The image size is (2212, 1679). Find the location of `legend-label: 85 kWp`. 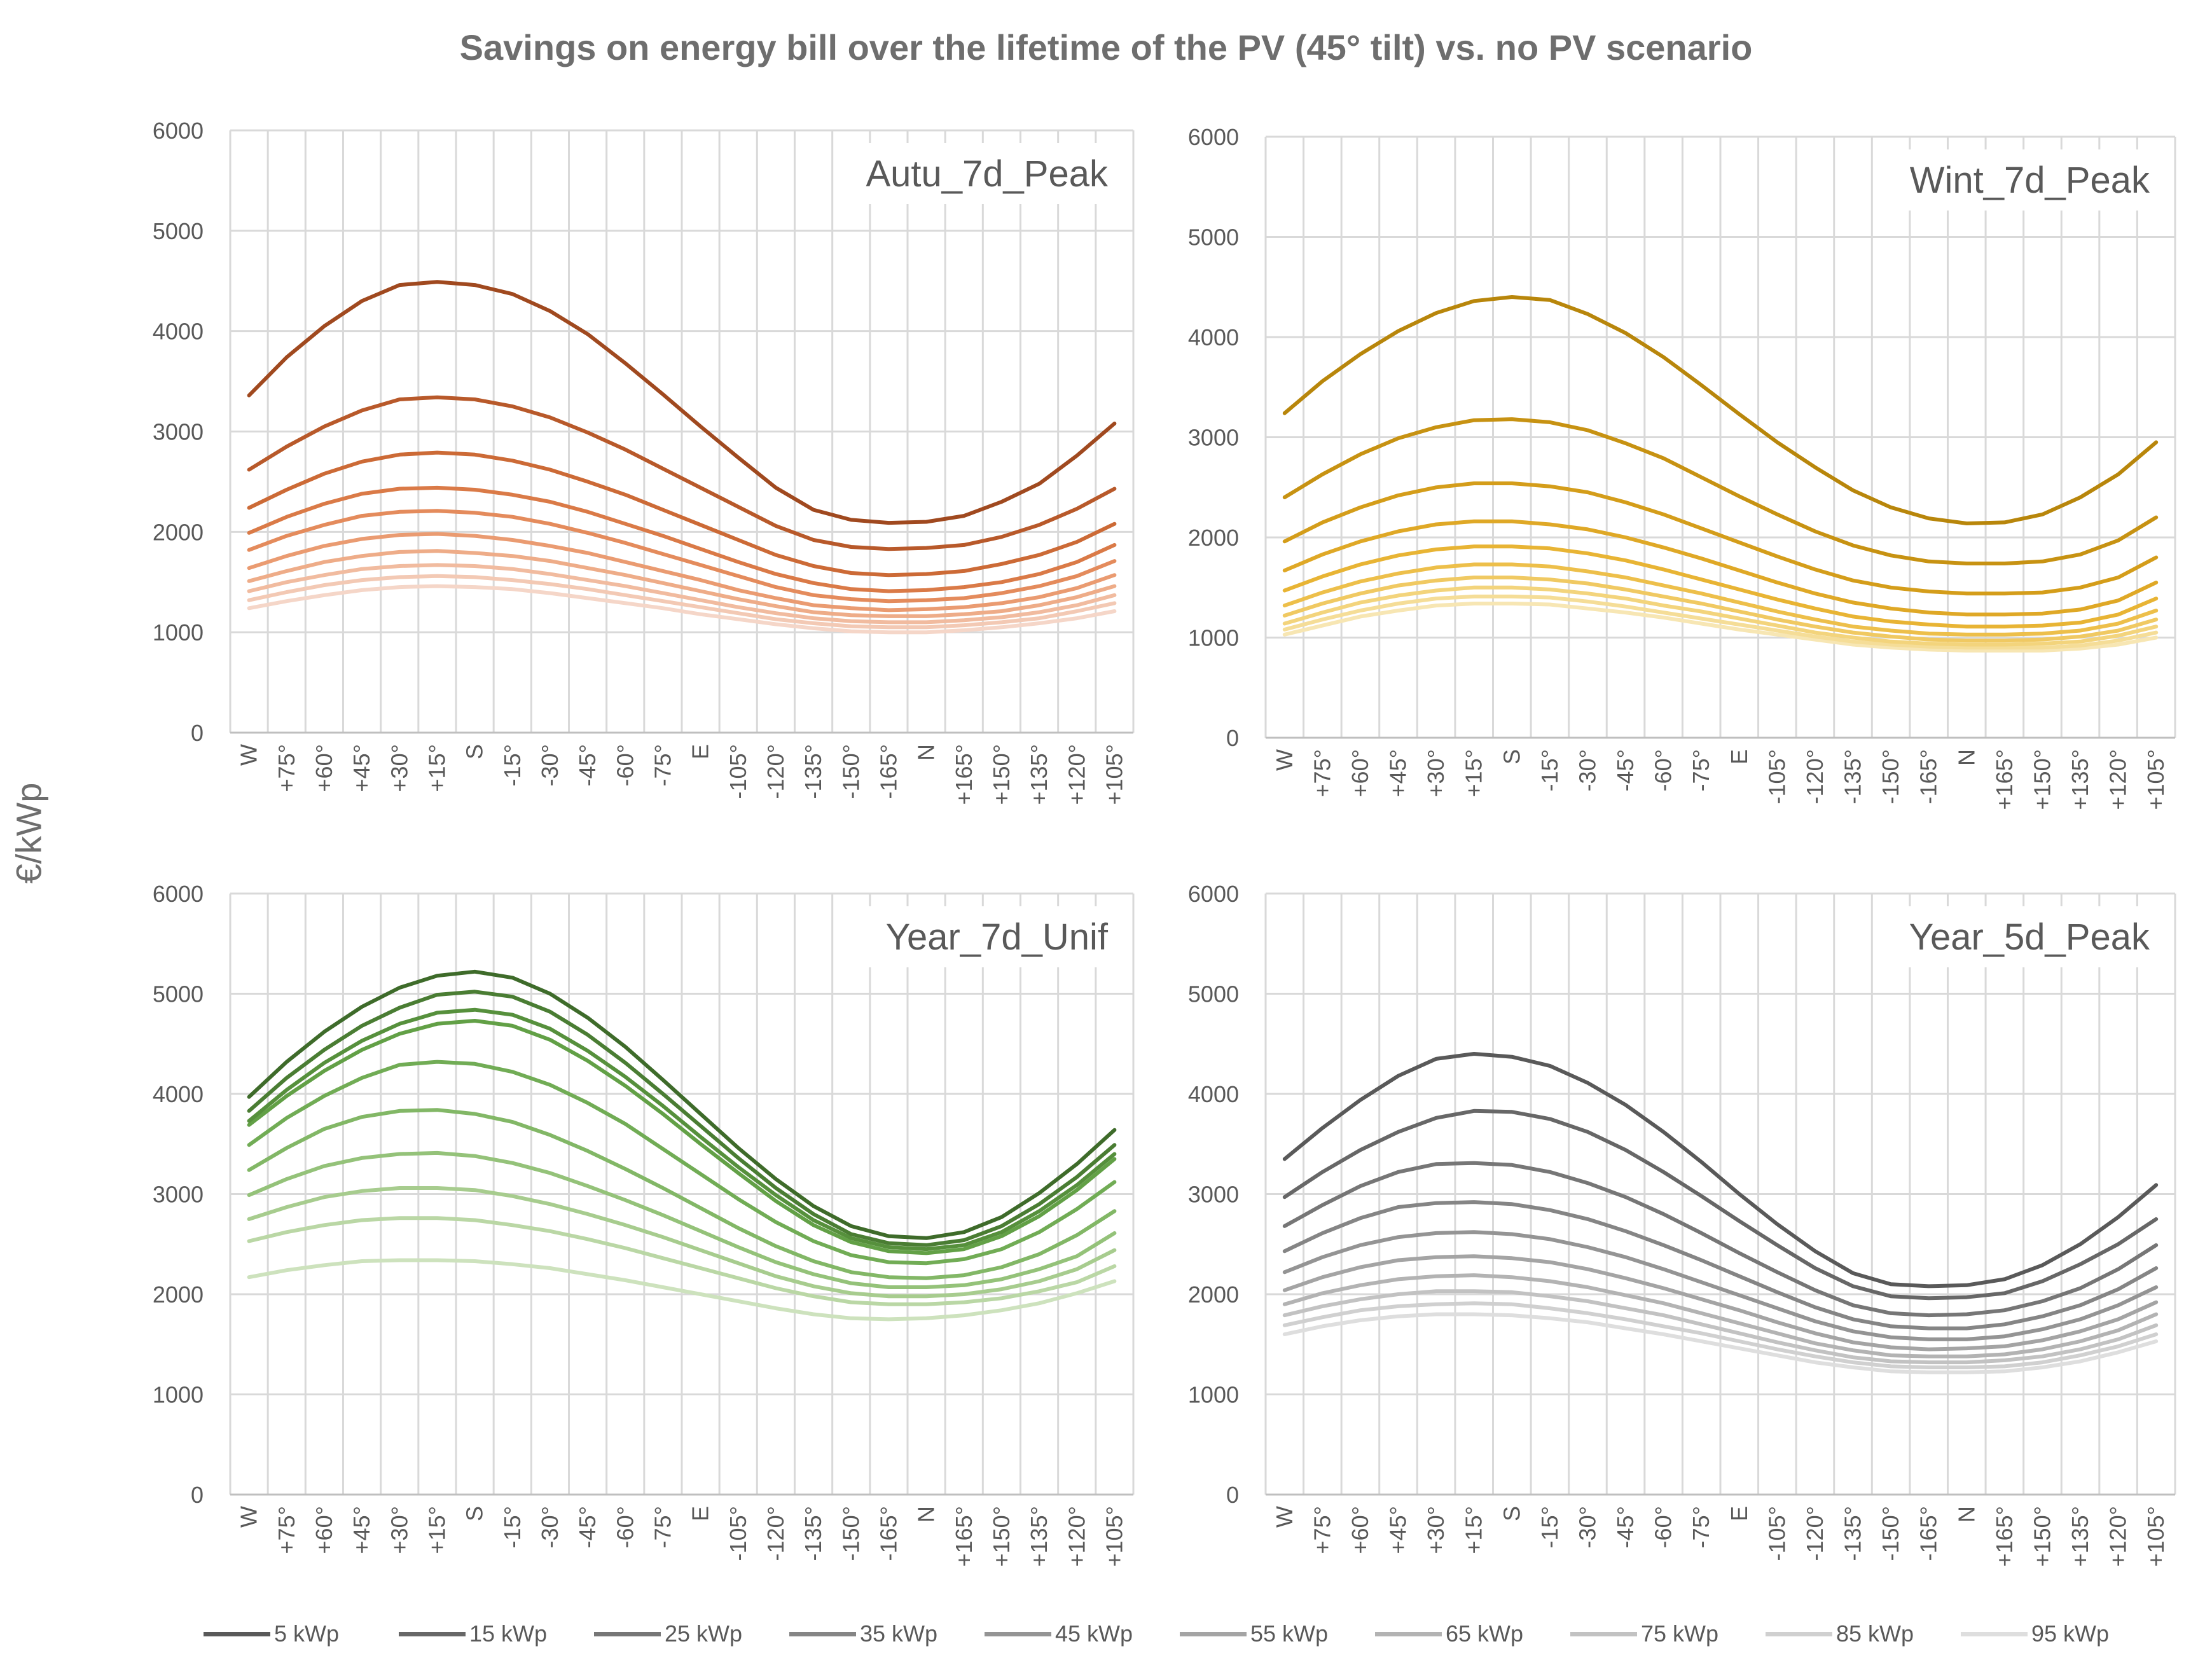

legend-label: 85 kWp is located at coordinates (1875, 1633).